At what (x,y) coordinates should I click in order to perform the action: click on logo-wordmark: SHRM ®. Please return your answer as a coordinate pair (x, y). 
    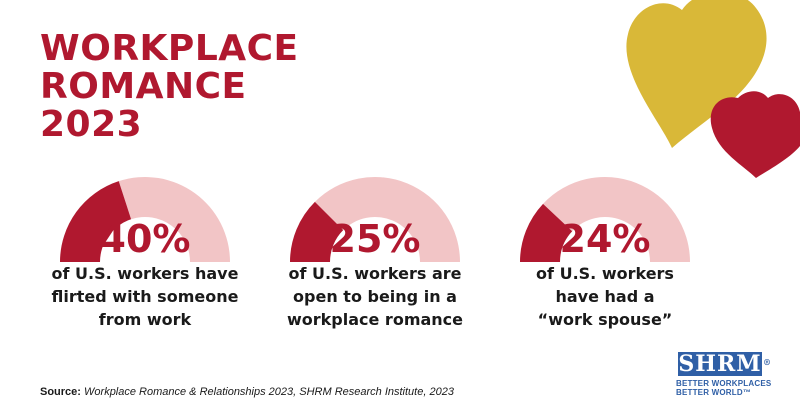
    Looking at the image, I should click on (724, 364).